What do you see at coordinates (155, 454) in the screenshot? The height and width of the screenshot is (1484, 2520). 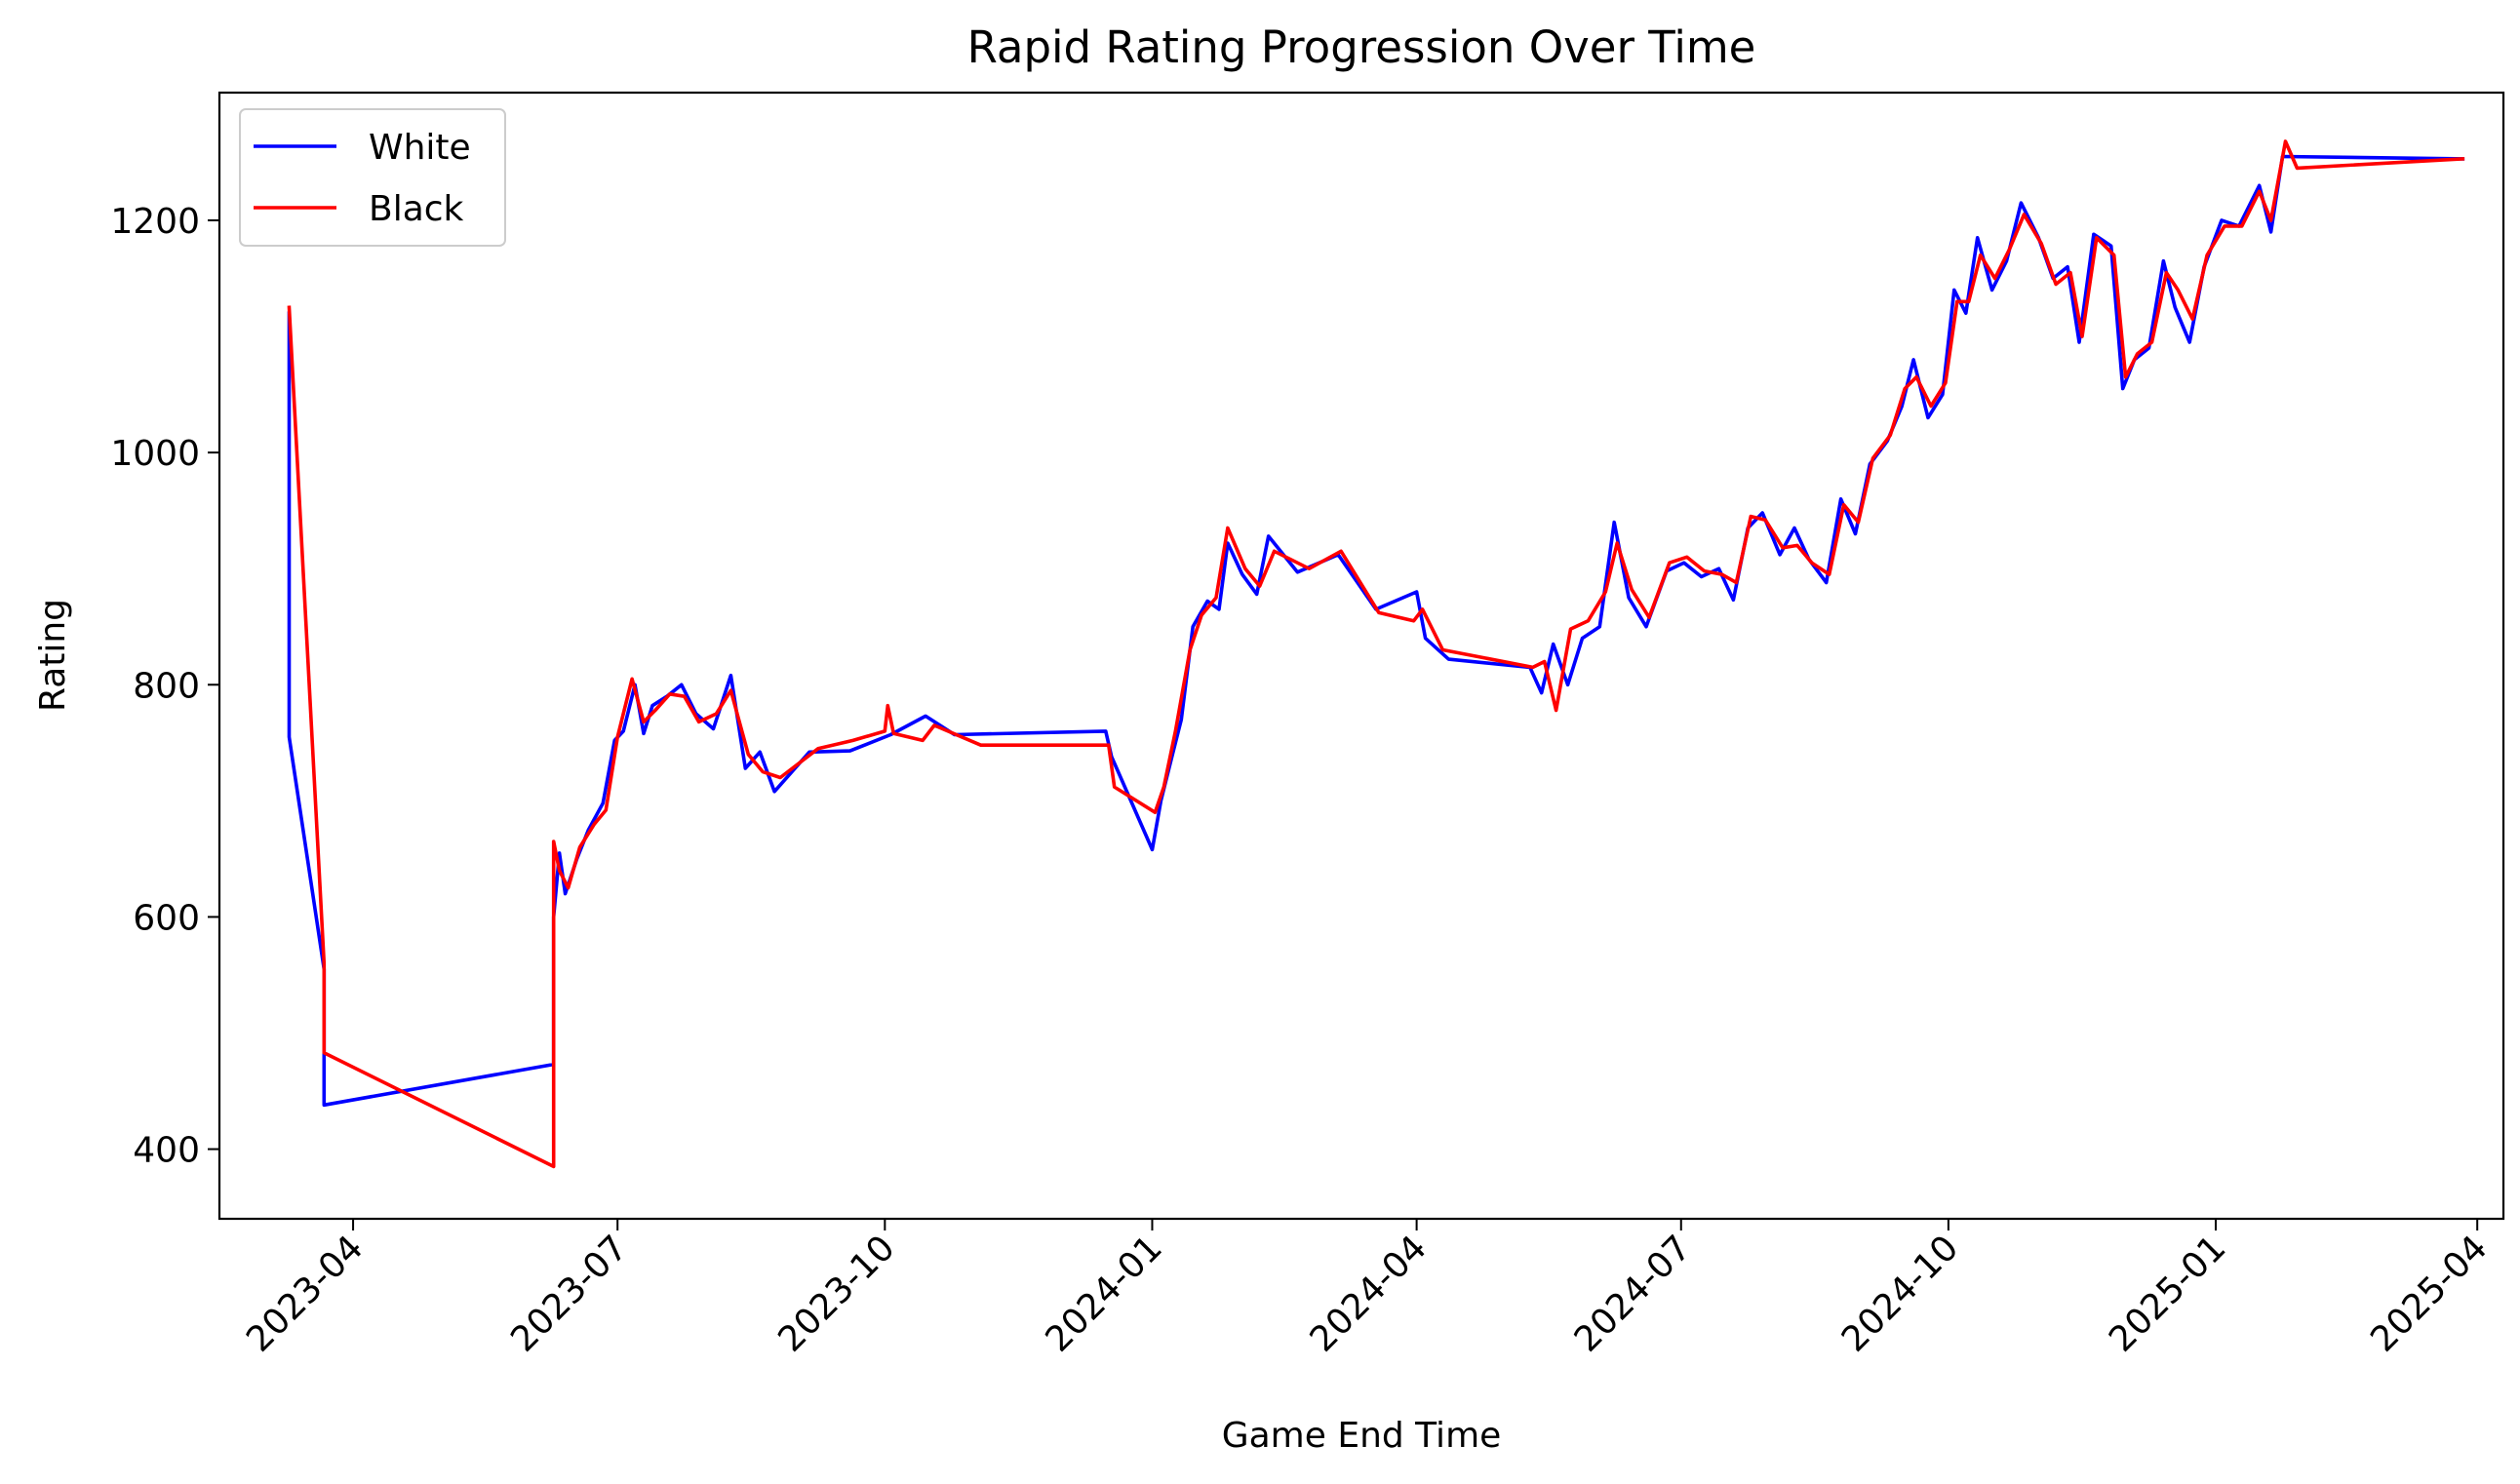 I see `y-tick-label: 1000` at bounding box center [155, 454].